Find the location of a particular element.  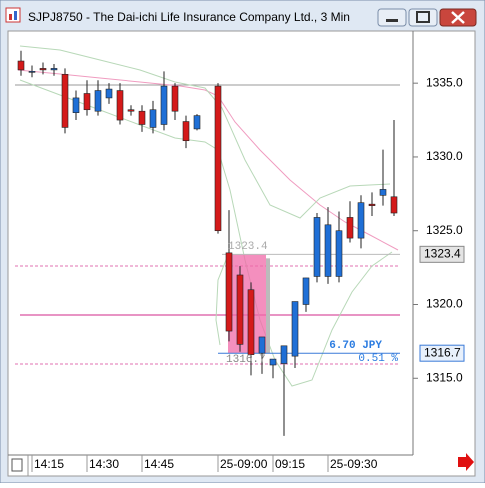

app-icon is located at coordinates (13, 15).